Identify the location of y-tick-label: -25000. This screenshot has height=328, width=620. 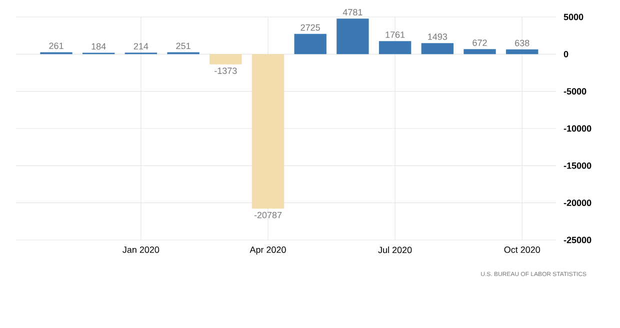
(578, 240).